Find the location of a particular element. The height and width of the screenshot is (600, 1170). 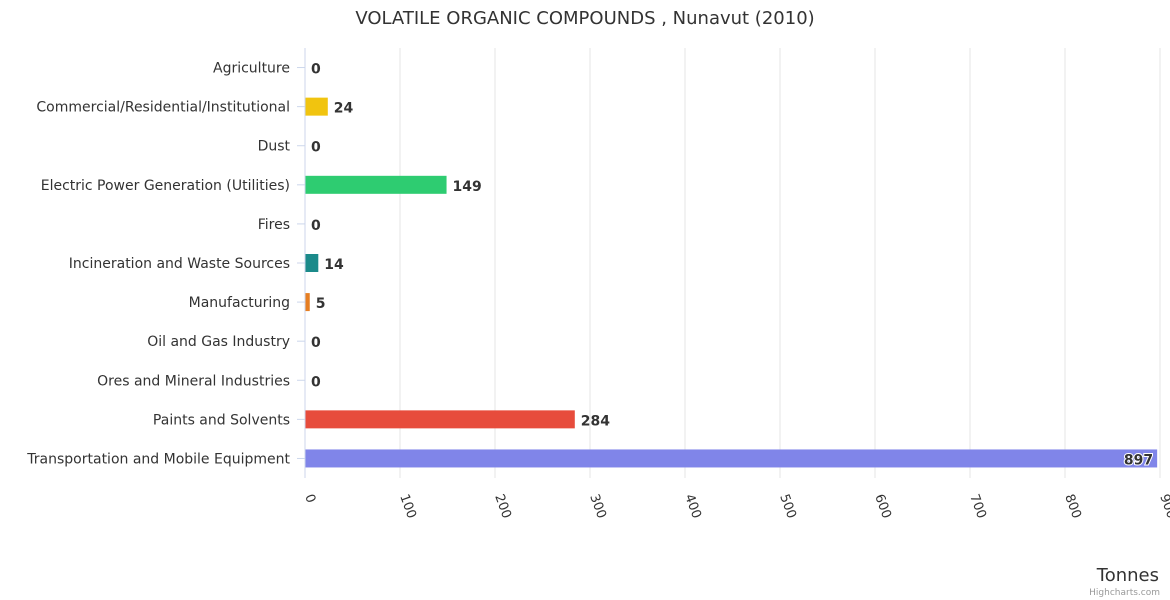

x-tick-label: 400 is located at coordinates (692, 506).